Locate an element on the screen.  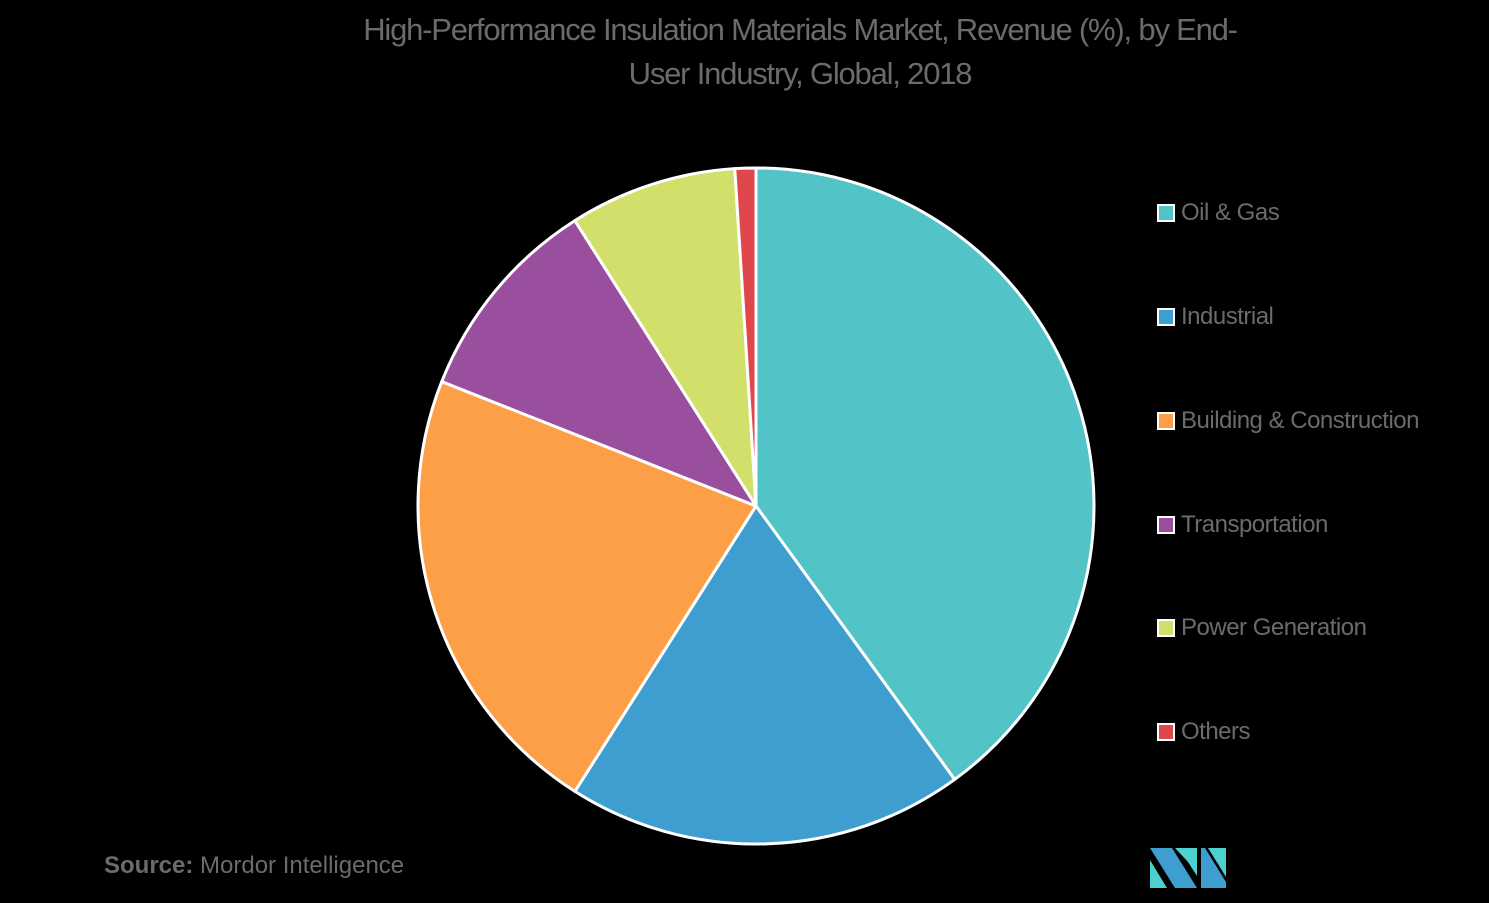
legend-item: Others is located at coordinates (1204, 732).